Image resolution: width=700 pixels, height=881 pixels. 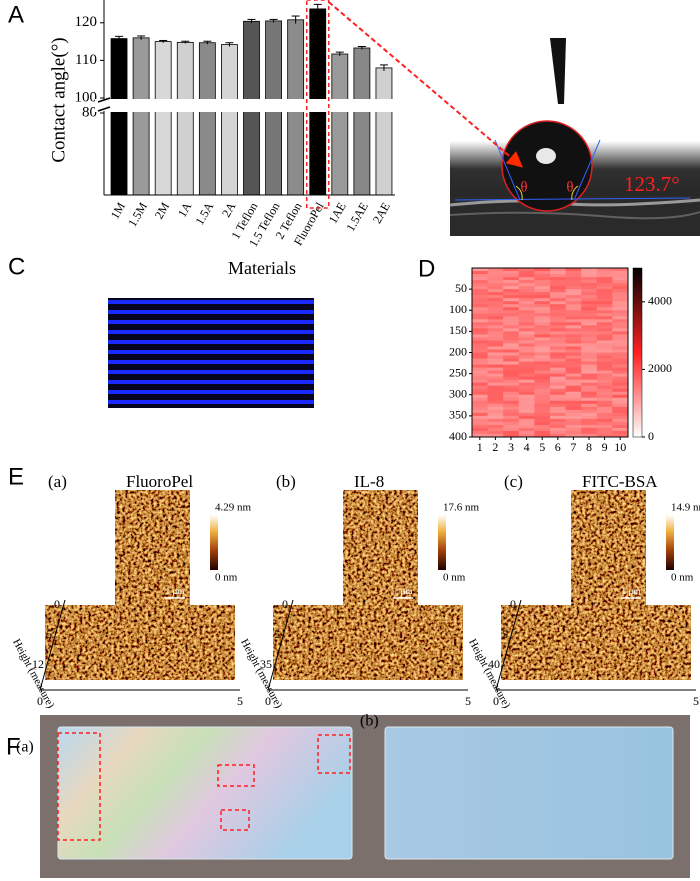 I want to click on contact-angle-label: 123.7°, so click(x=652, y=184).